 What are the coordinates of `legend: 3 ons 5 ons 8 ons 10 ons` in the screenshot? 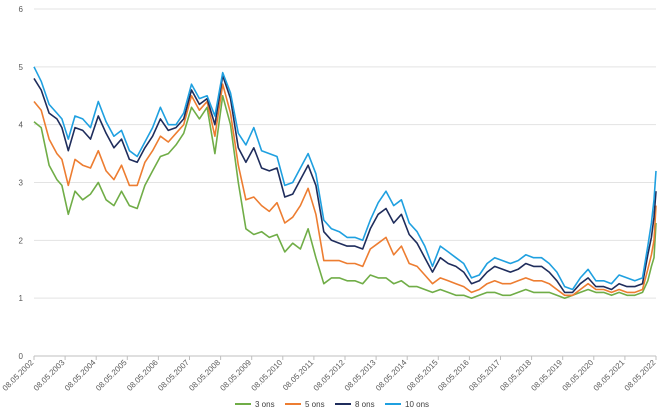 It's located at (332, 404).